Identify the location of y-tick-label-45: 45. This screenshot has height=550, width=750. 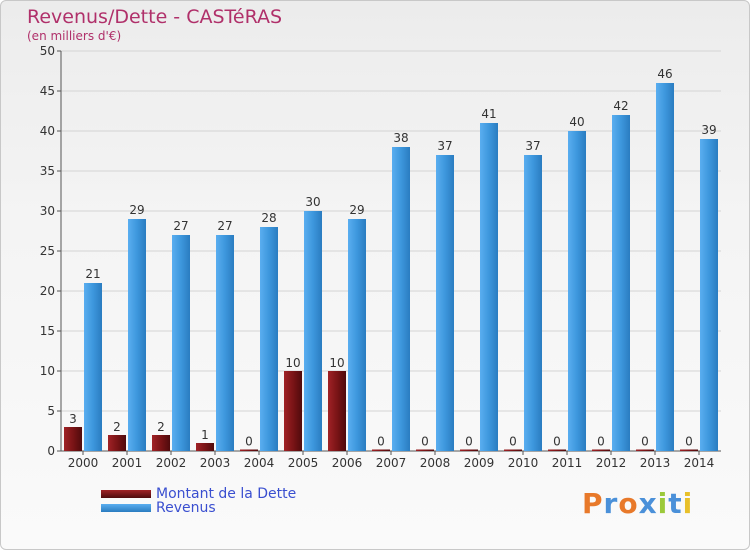
(47, 91).